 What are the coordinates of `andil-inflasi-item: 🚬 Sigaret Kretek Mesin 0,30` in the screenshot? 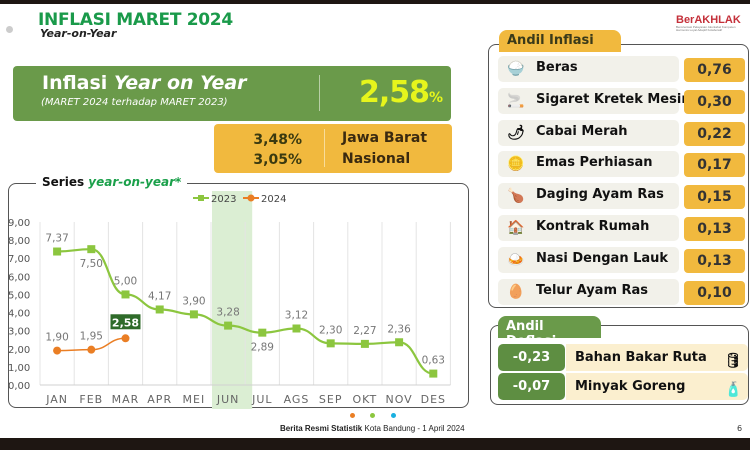 It's located at (622, 100).